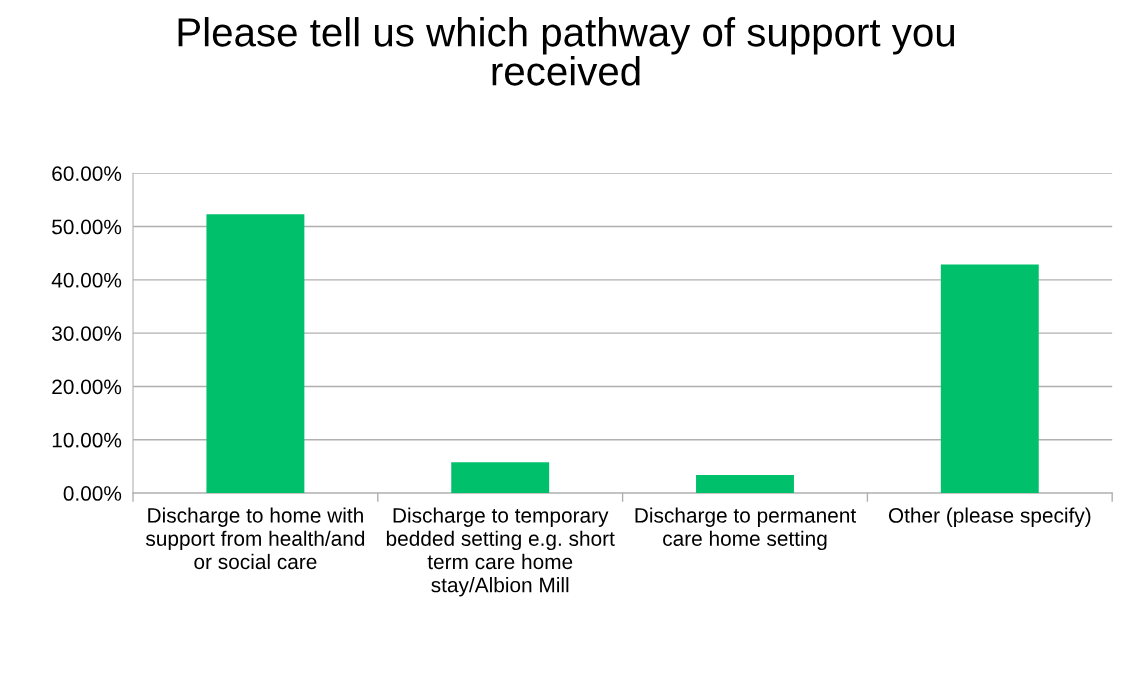  What do you see at coordinates (500, 552) in the screenshot?
I see `x-tick-label: Discharge to temporary bedded setting e.g. short term care home stay/Albion Mill` at bounding box center [500, 552].